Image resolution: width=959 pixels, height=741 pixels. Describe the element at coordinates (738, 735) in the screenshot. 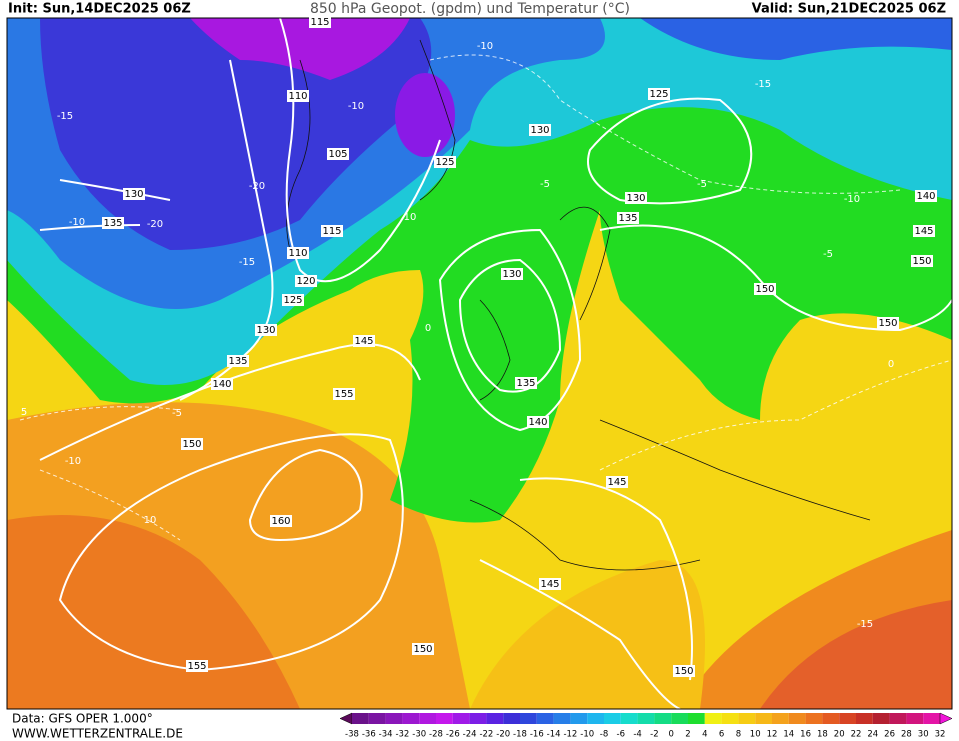

I see `colorbar-label: 8` at that location.